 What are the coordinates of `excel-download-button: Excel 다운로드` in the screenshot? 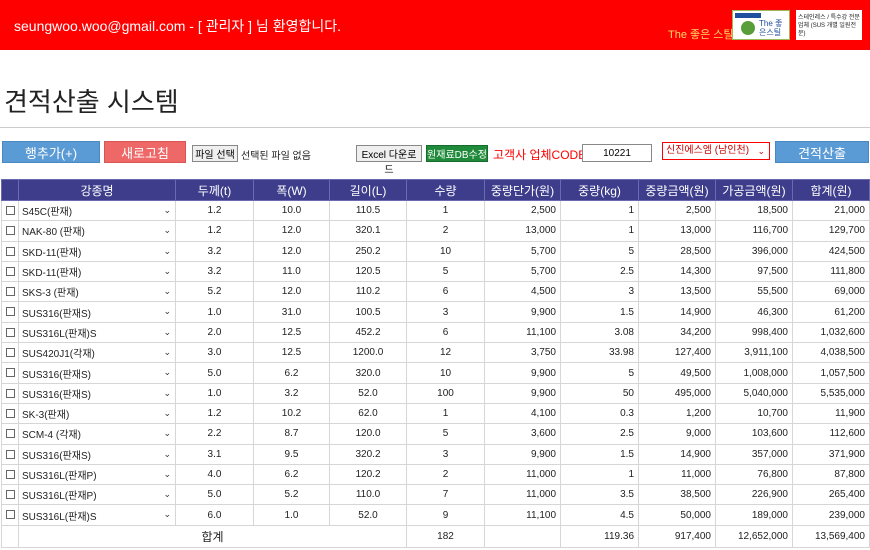 It's located at (389, 160).